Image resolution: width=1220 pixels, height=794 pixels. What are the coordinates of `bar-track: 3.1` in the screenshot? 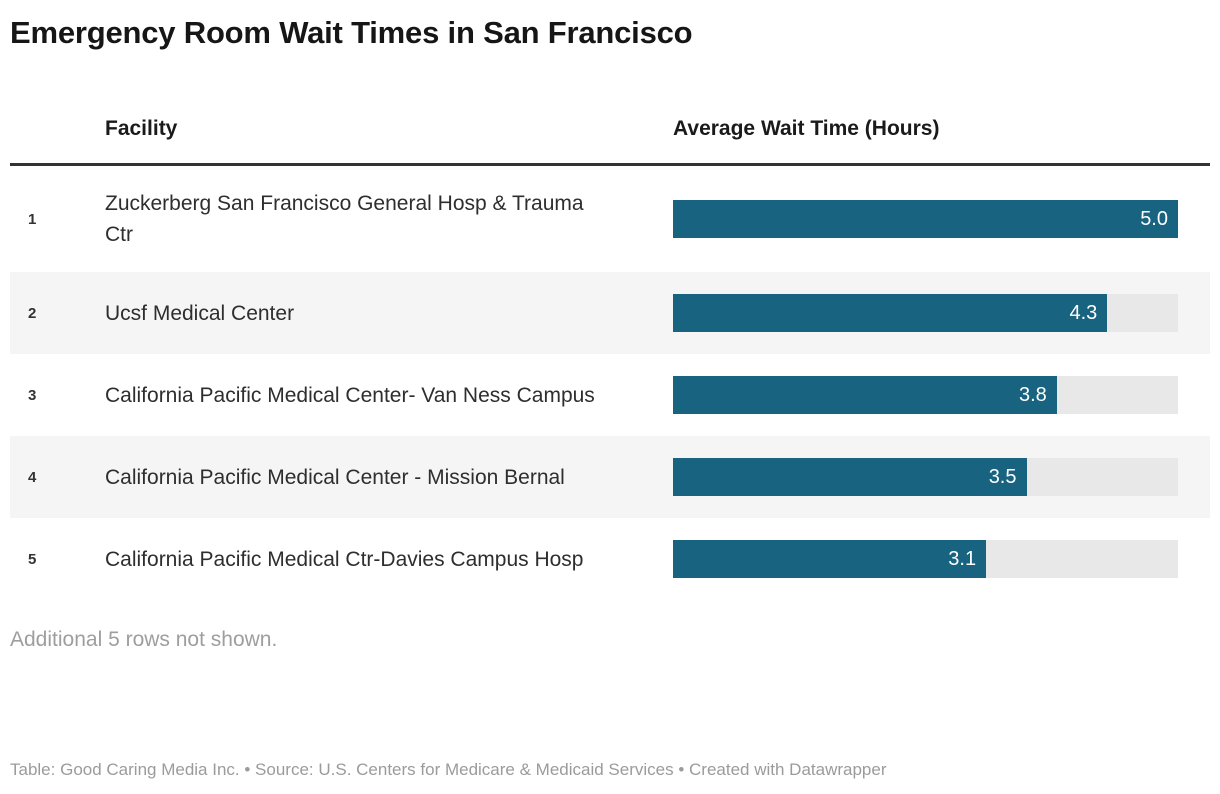 It's located at (925, 559).